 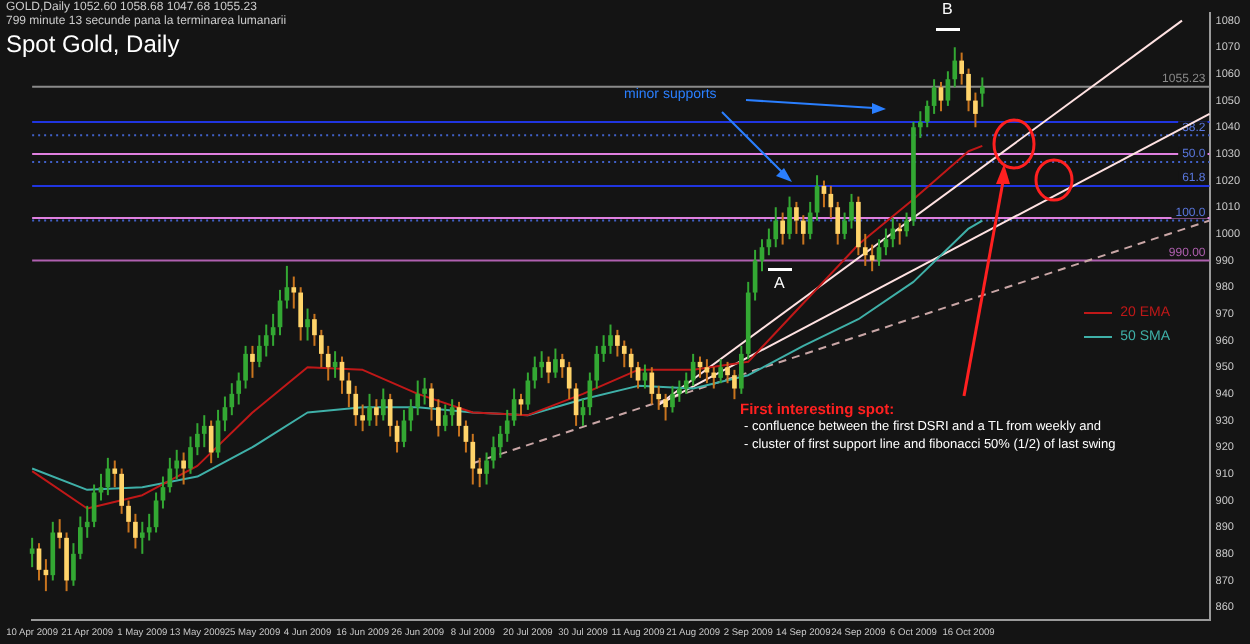 What do you see at coordinates (779, 283) in the screenshot?
I see `annotation: A` at bounding box center [779, 283].